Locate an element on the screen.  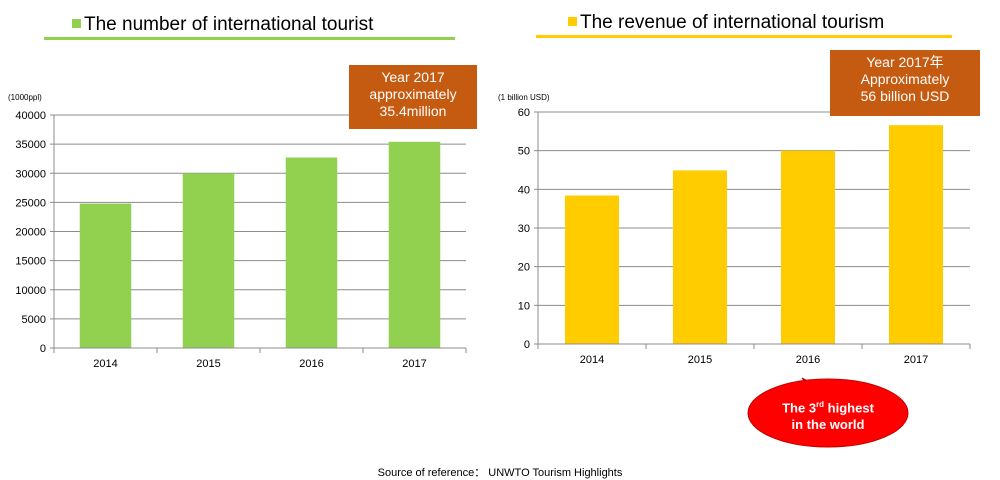
right-ytick-label: 20 is located at coordinates (524, 268).